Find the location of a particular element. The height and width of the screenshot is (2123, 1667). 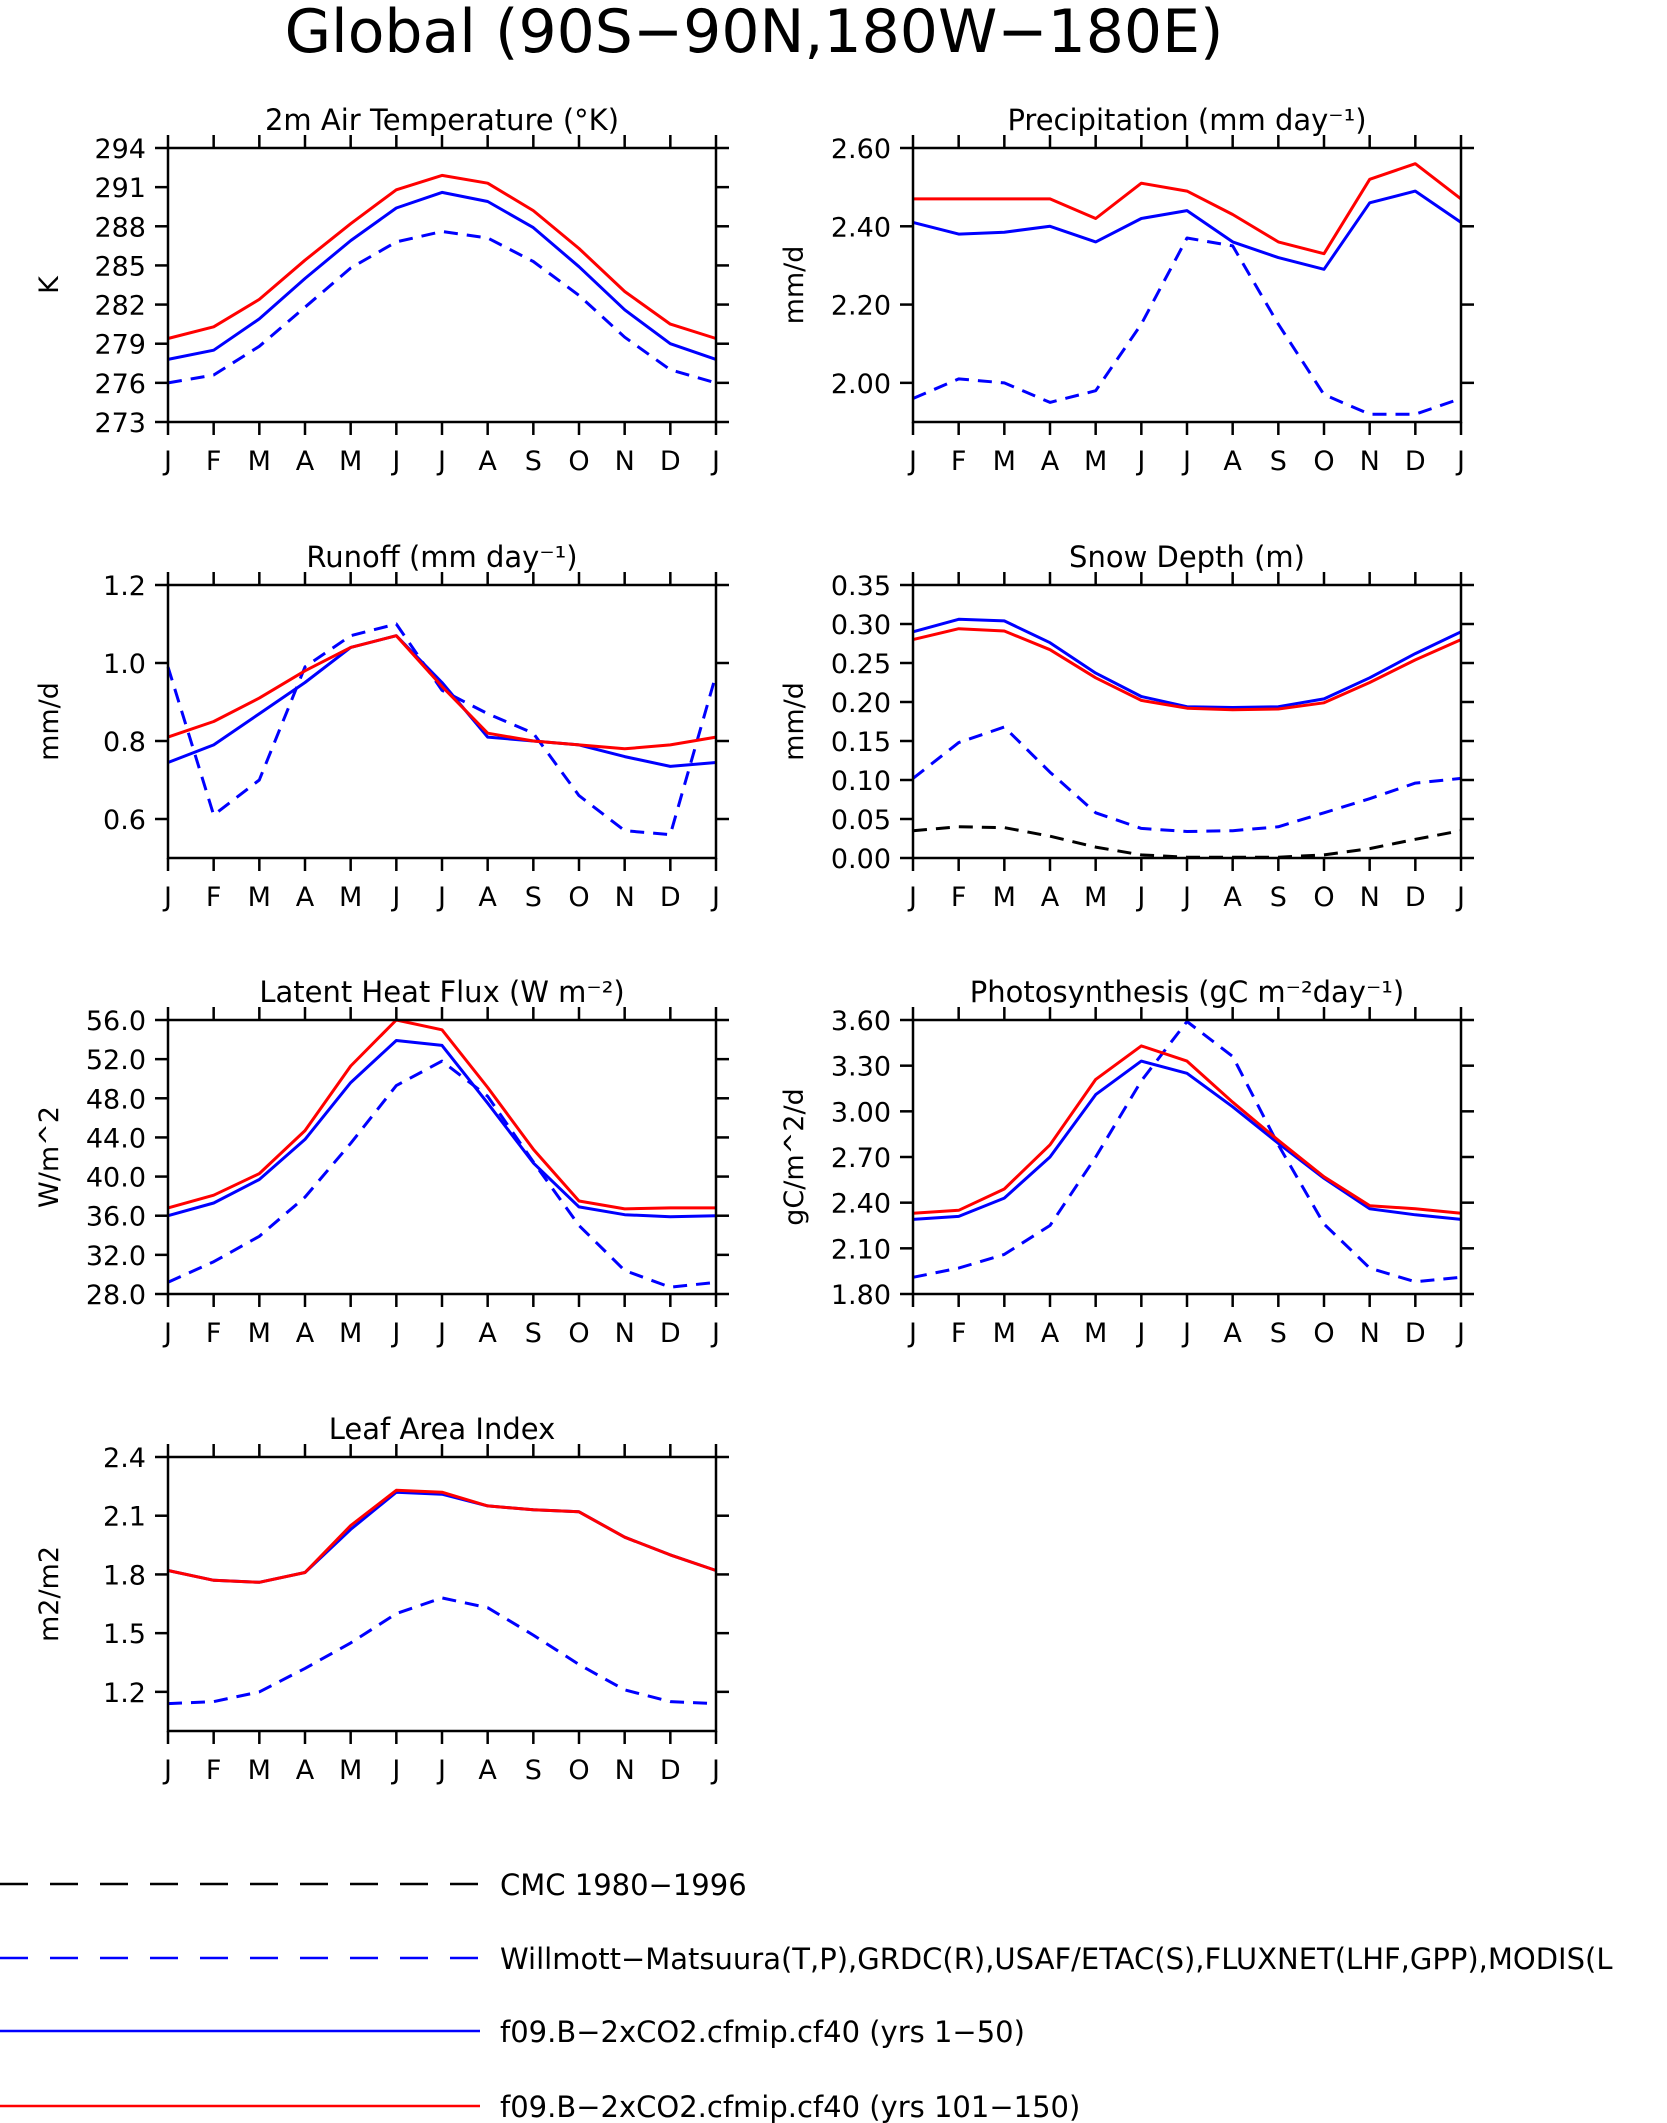

legend-item-model2: f09.B−2xCO2.cfmip.cf40 (yrs 101−150) is located at coordinates (540, 2106).